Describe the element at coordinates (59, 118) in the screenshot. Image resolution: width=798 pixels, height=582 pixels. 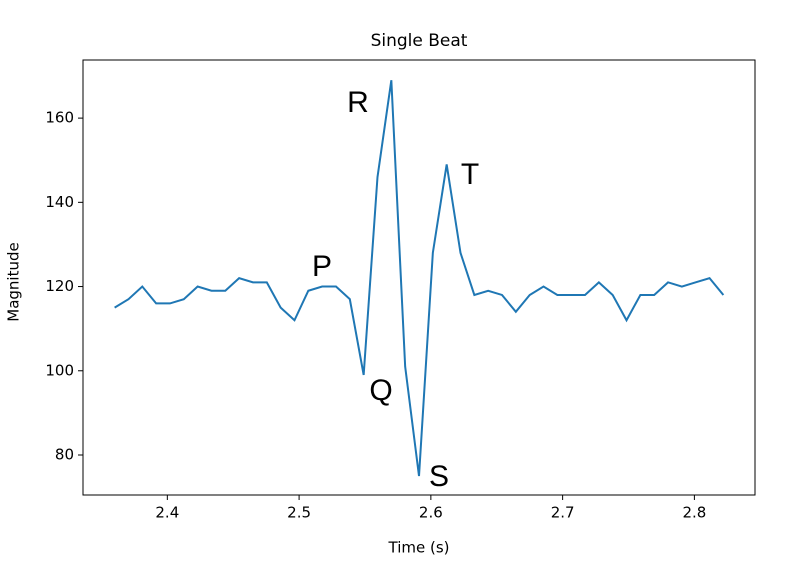
I see `y-tick-label: 160` at that location.